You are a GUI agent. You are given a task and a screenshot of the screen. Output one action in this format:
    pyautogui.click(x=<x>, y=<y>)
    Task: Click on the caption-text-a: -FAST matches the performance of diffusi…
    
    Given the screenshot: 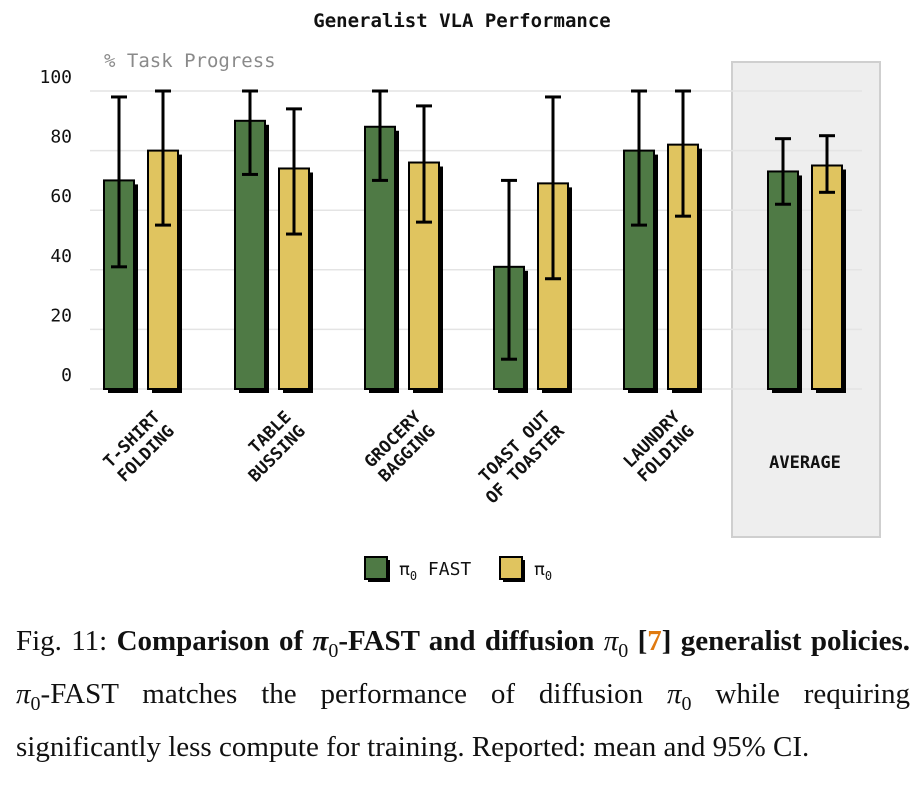 What is the action you would take?
    pyautogui.click(x=353, y=693)
    